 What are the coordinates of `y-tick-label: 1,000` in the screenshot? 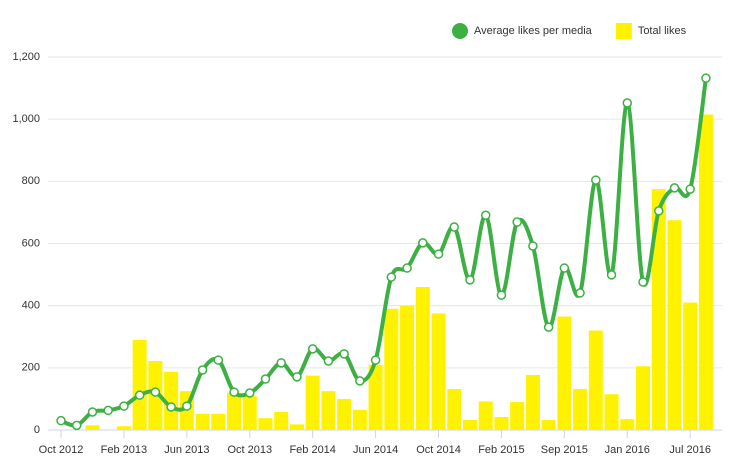 It's located at (26, 119).